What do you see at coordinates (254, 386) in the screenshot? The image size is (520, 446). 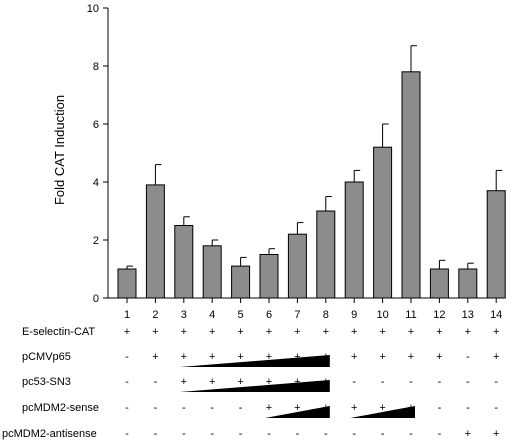 I see `dose-wedge` at bounding box center [254, 386].